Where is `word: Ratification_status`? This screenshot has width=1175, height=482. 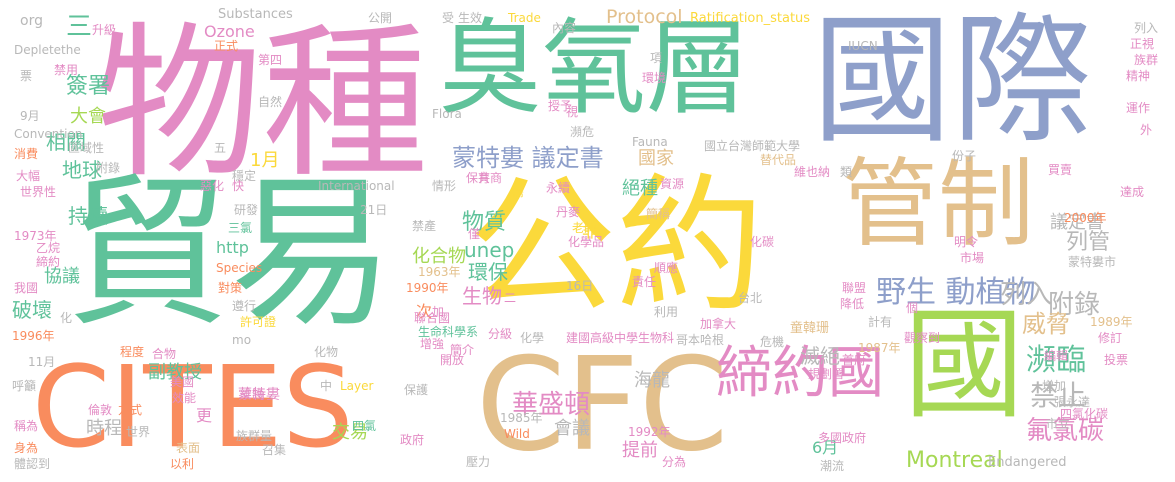
word: Ratification_status is located at coordinates (750, 18).